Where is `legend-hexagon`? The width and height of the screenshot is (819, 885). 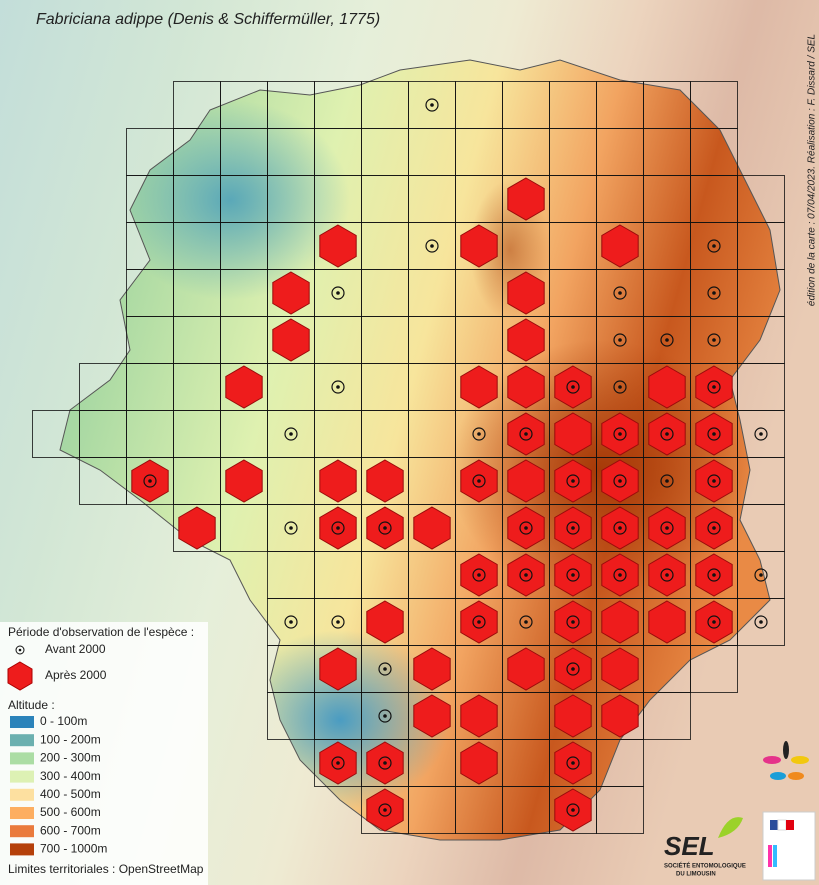 legend-hexagon is located at coordinates (20, 676).